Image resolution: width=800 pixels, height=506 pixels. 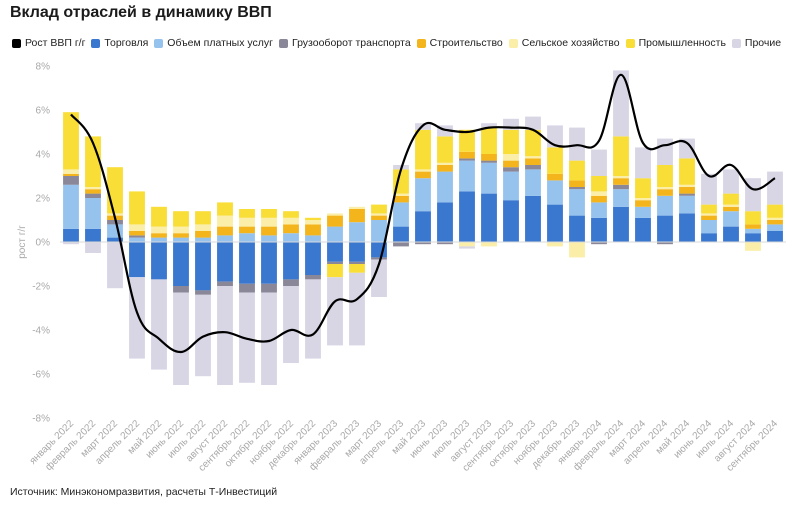 What do you see at coordinates (344, 43) in the screenshot?
I see `legend-item: Грузооборот транспорта` at bounding box center [344, 43].